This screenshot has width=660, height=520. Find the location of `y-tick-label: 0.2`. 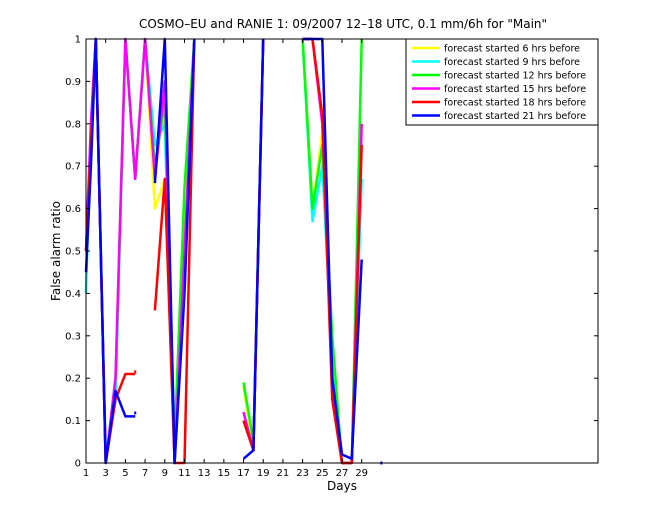

y-tick-label: 0.2 is located at coordinates (73, 379).